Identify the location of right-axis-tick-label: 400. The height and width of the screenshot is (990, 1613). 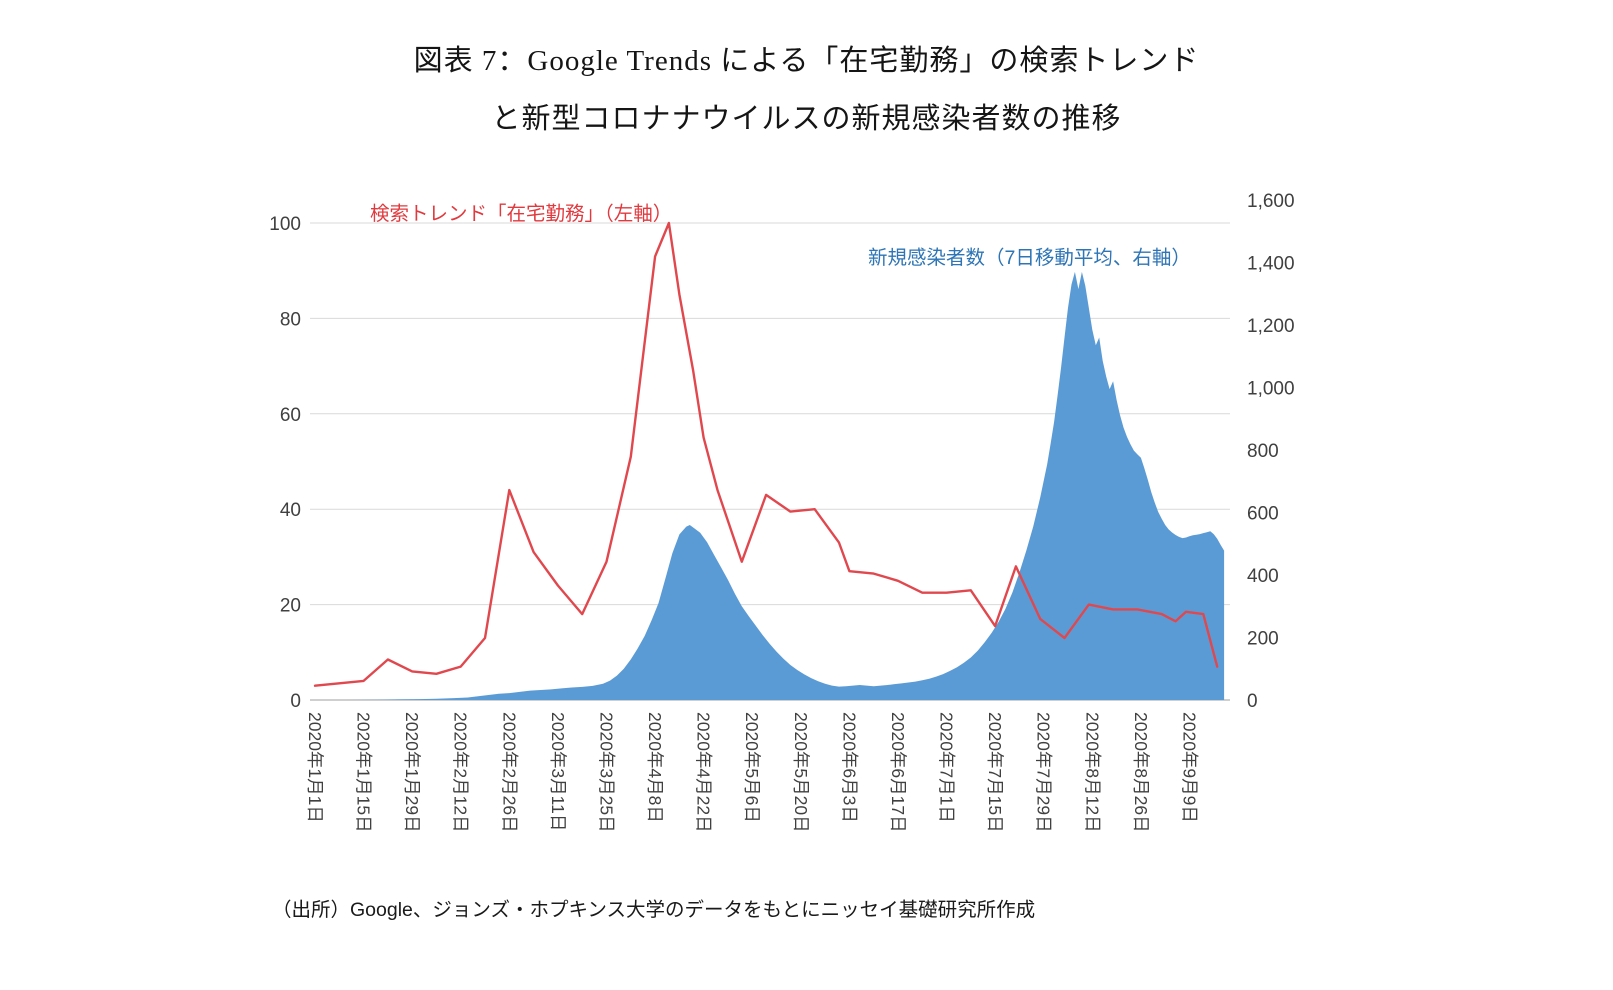
(1263, 576).